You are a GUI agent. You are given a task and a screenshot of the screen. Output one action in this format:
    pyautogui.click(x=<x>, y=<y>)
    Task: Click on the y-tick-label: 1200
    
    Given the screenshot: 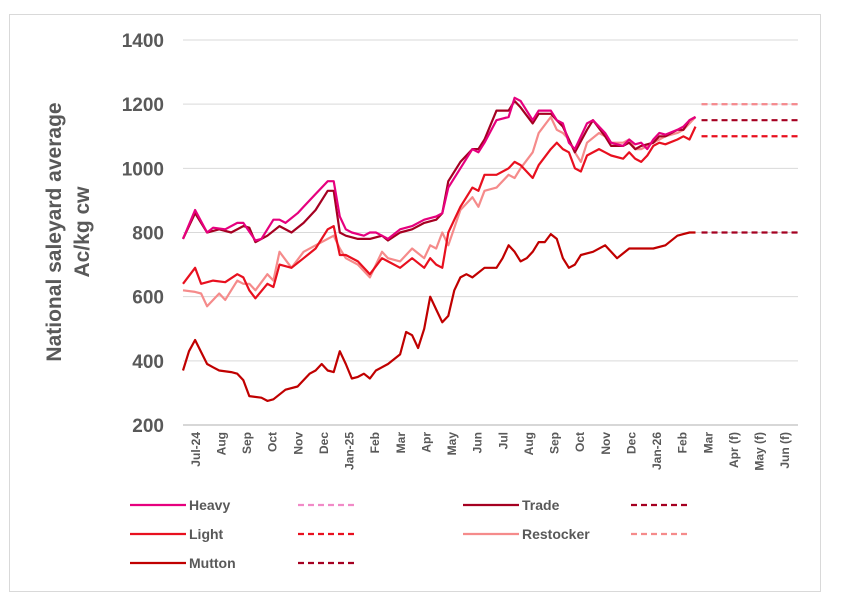 What is the action you would take?
    pyautogui.click(x=143, y=105)
    